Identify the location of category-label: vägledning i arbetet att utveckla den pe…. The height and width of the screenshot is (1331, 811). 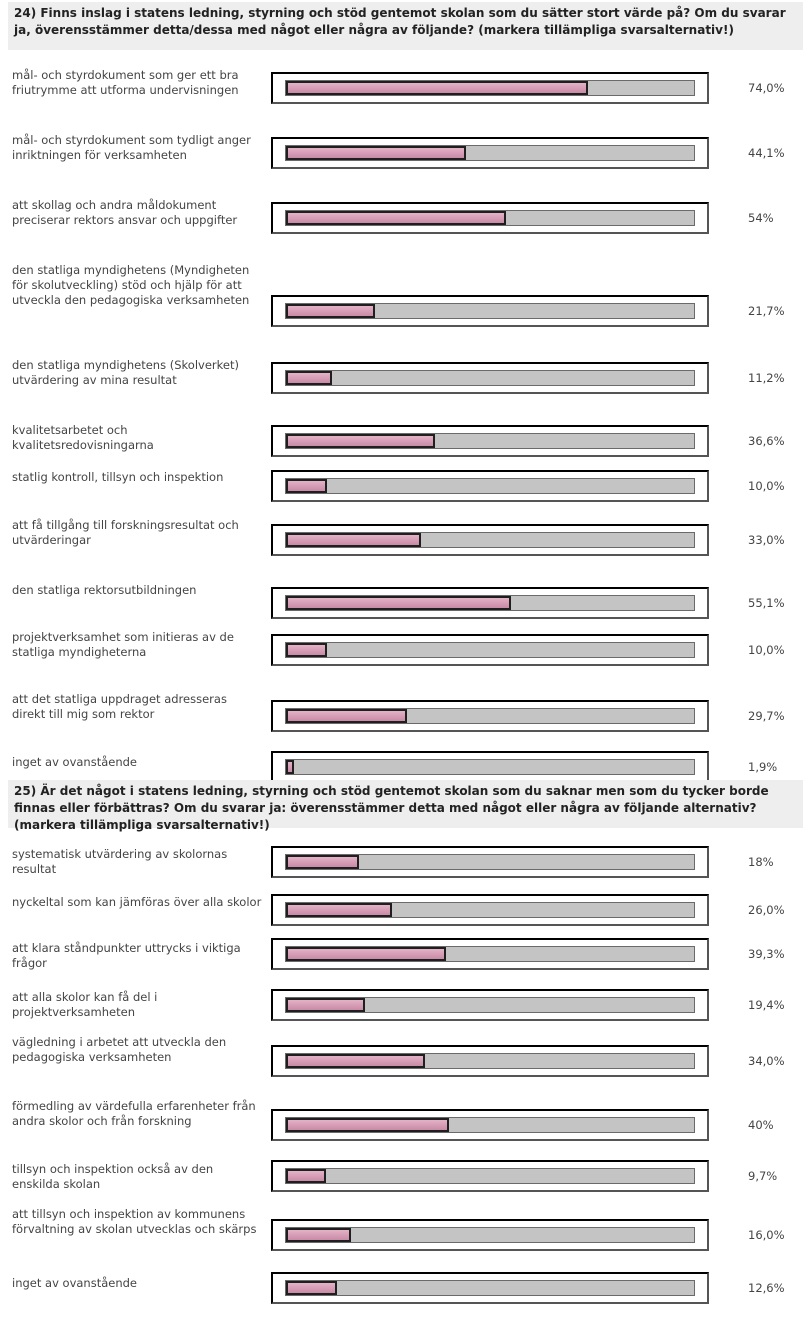
(119, 1049).